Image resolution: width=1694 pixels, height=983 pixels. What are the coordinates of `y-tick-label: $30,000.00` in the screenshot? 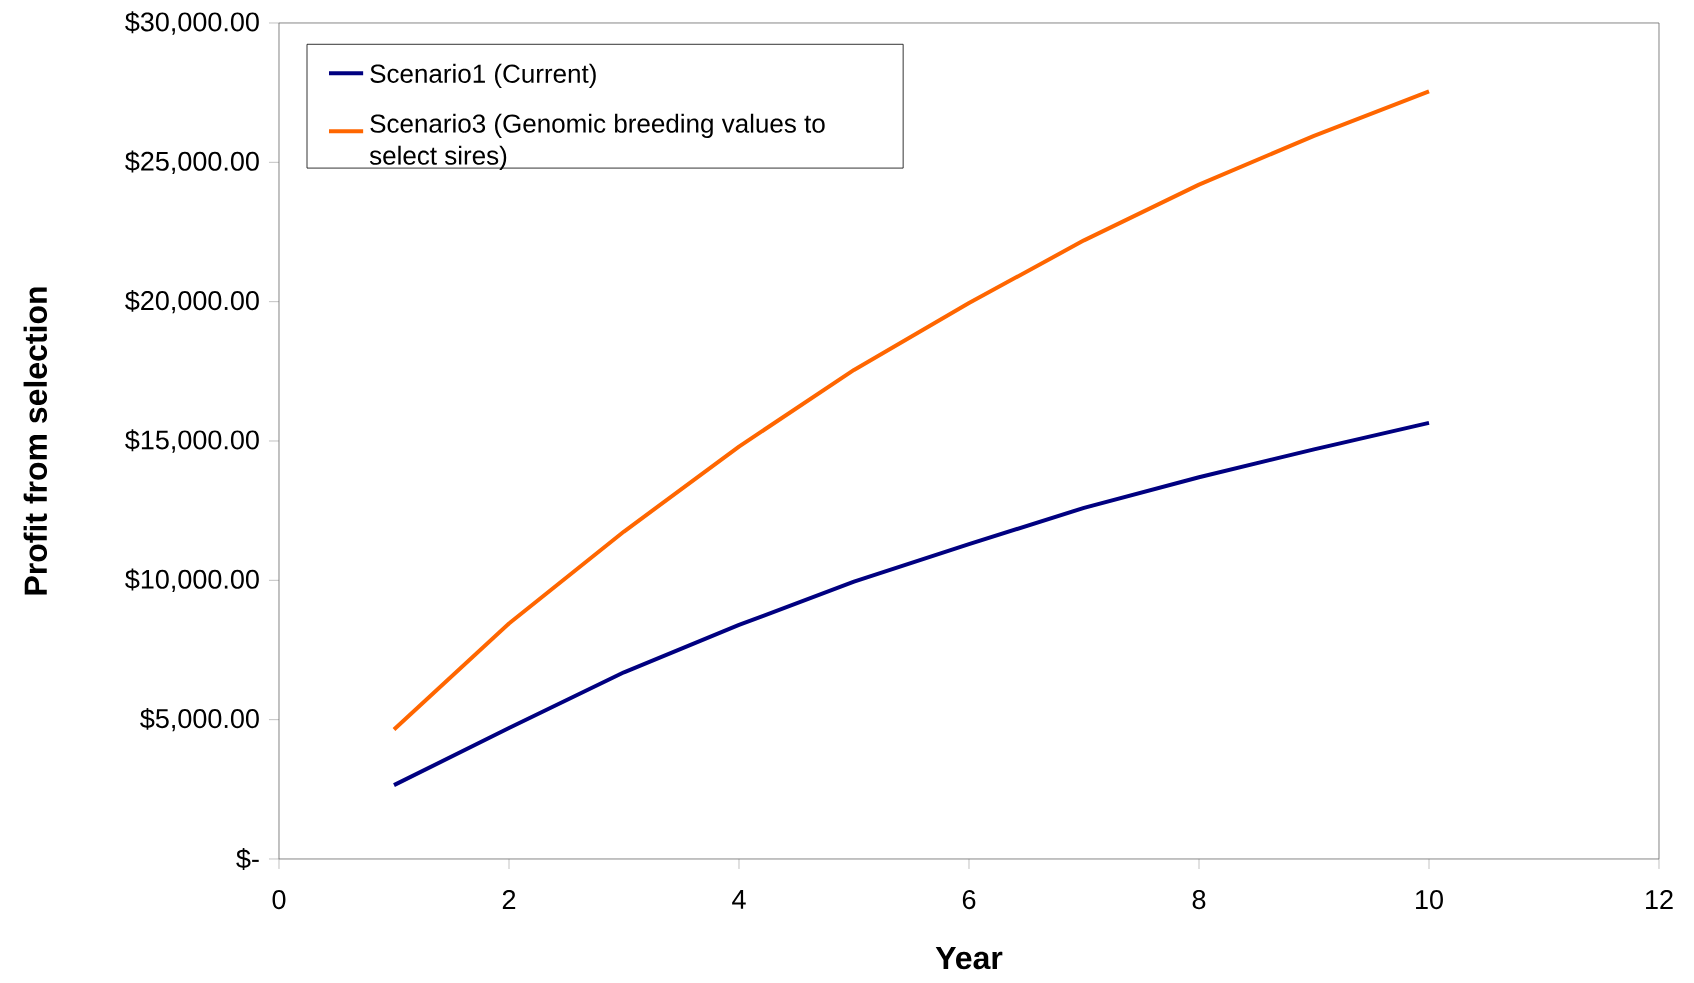 It's located at (192, 23).